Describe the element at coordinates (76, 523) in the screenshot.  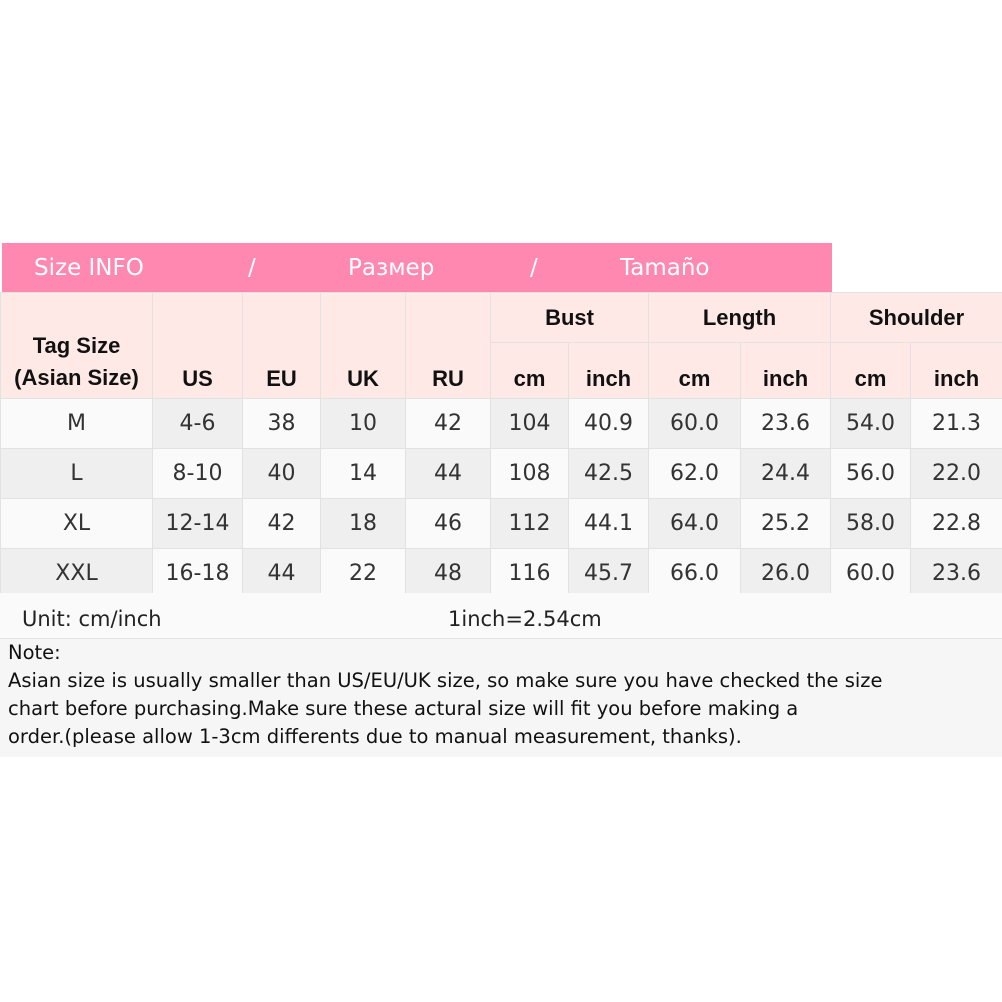
I see `tag-size-cell: XL` at that location.